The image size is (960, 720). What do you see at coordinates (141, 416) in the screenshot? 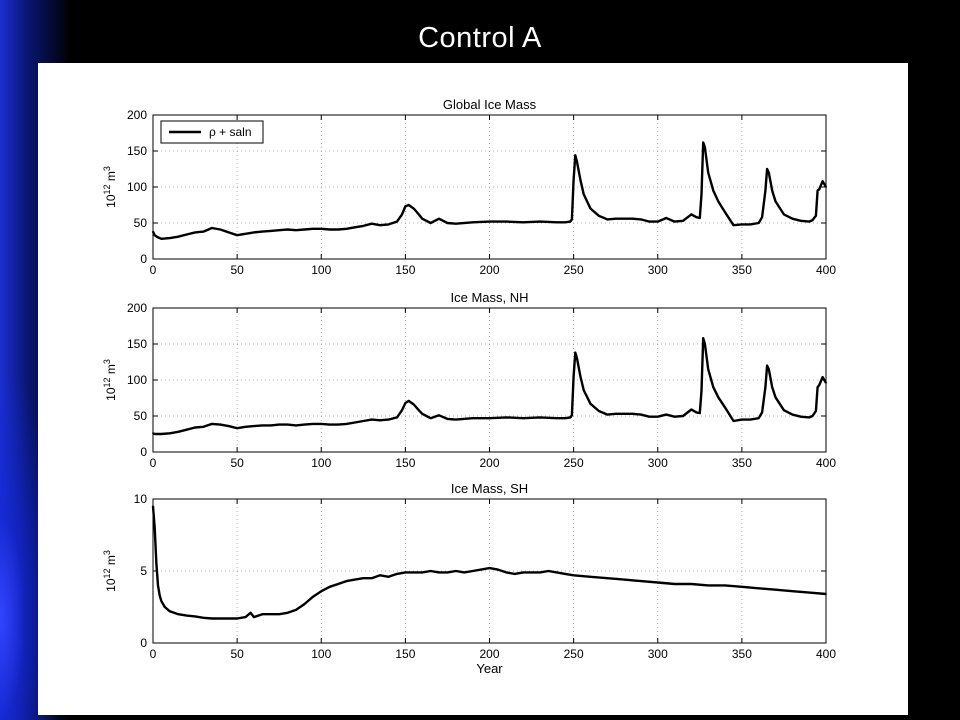
I see `y-tick-label: 50` at bounding box center [141, 416].